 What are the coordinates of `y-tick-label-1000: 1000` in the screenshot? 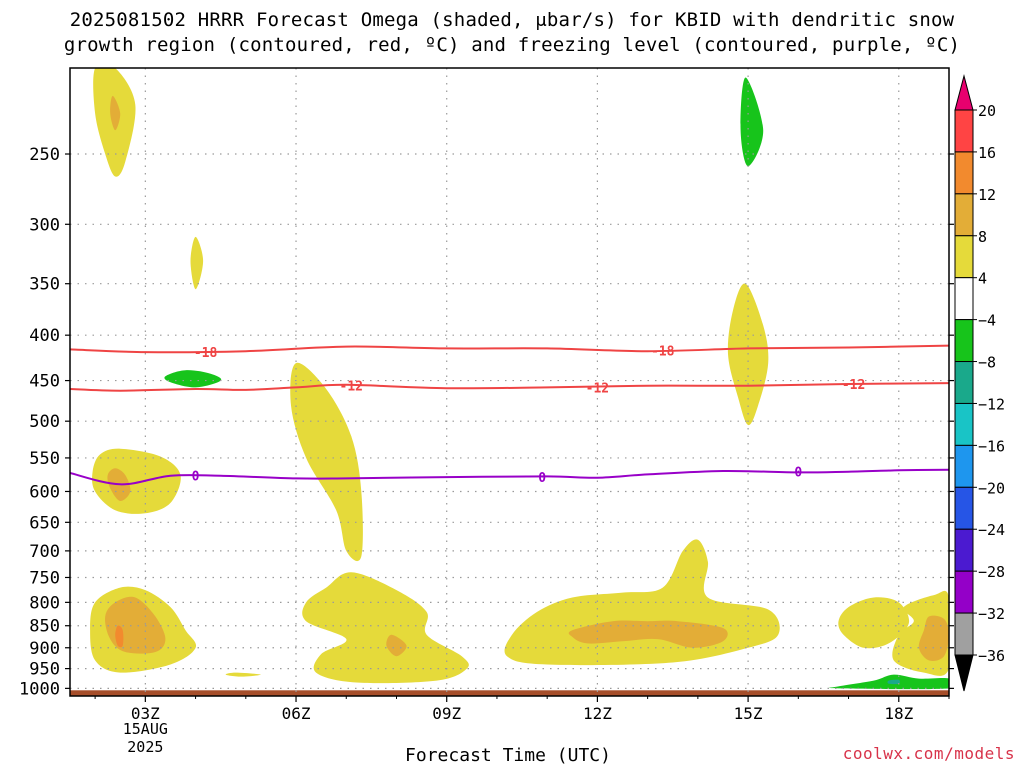 It's located at (39, 689).